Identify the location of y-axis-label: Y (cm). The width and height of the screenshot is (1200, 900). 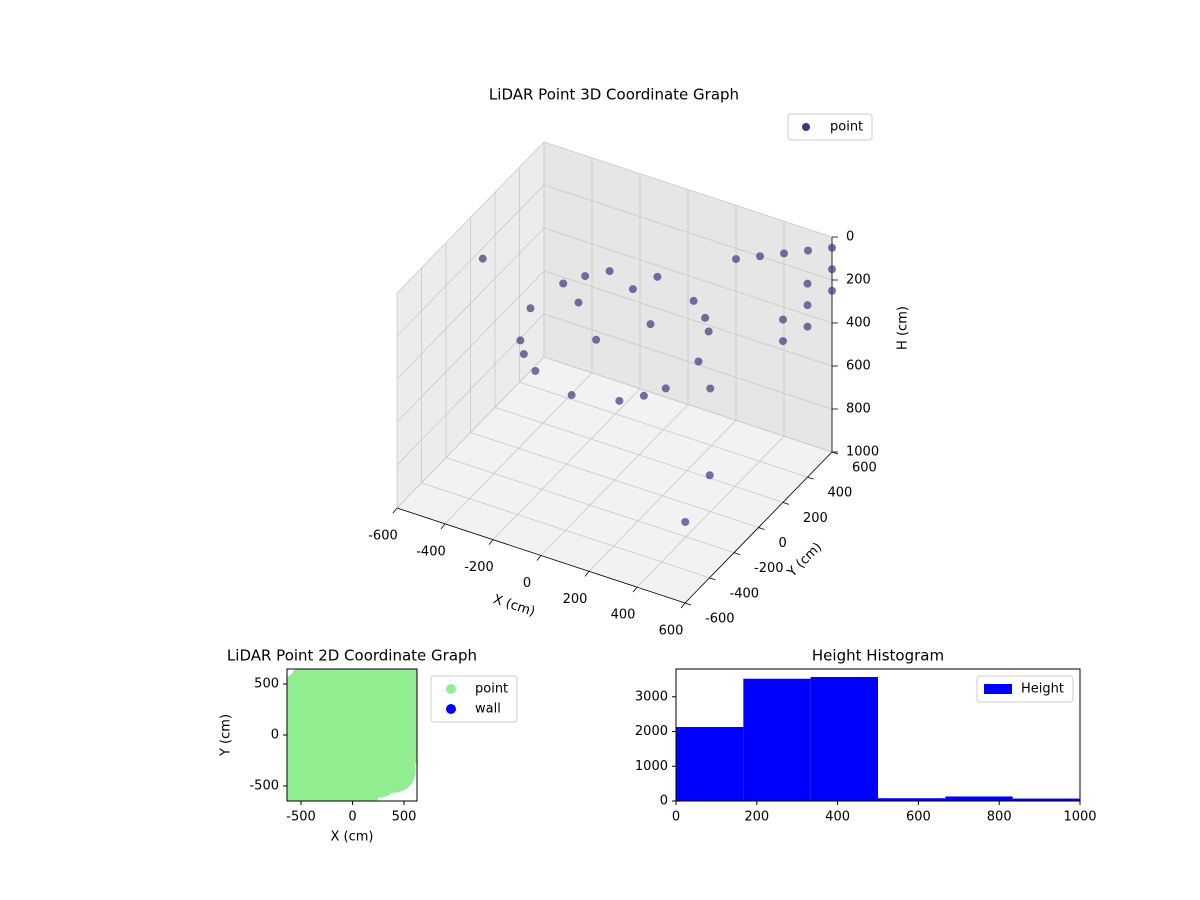
(226, 735).